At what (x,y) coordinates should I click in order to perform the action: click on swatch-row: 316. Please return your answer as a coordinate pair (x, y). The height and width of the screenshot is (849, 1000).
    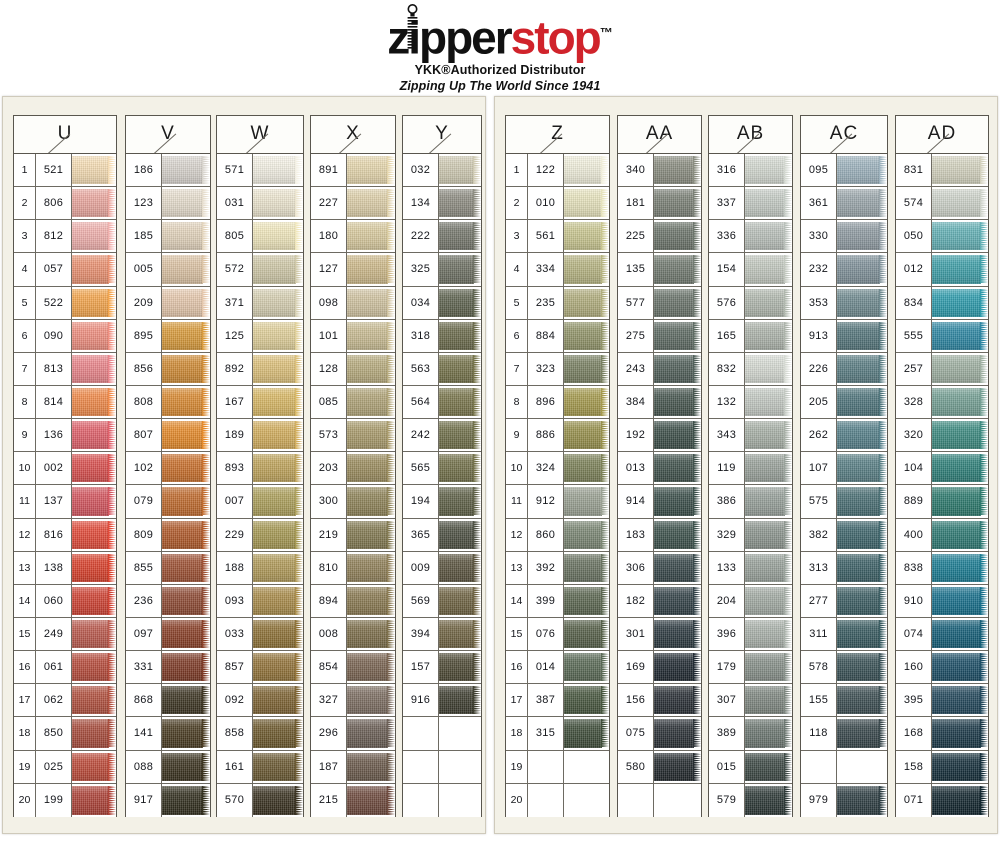
    Looking at the image, I should click on (750, 171).